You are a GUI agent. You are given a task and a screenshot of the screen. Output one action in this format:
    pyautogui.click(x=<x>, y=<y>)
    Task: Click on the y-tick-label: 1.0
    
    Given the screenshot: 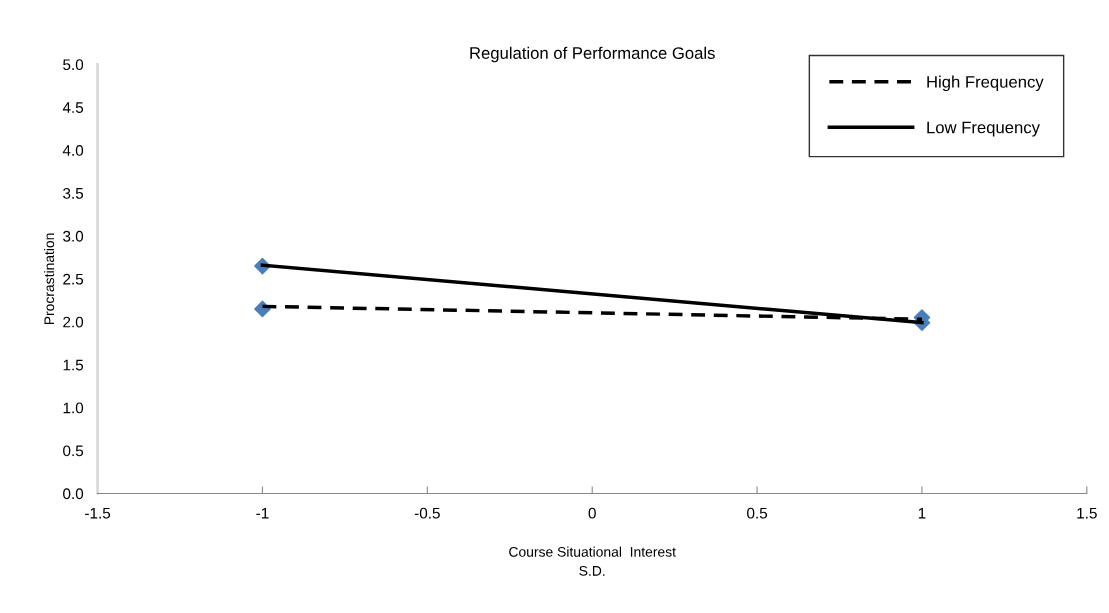 What is the action you would take?
    pyautogui.click(x=73, y=408)
    